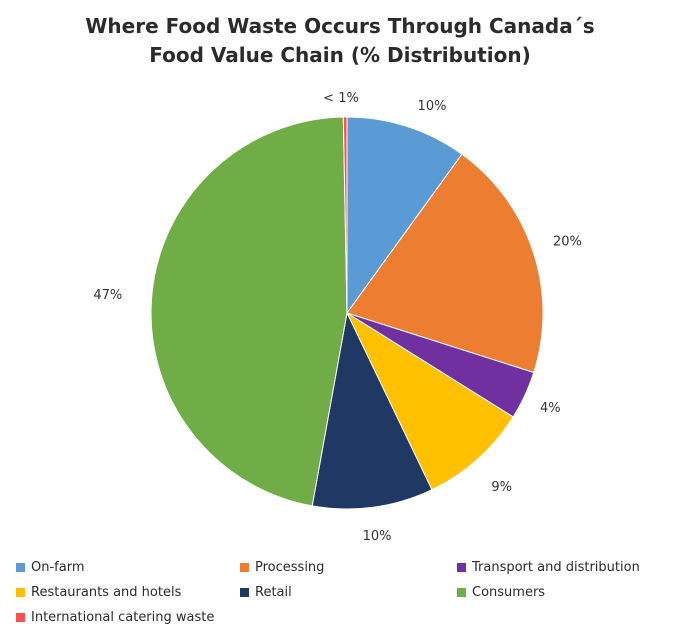  I want to click on legend-label-retail: Retail, so click(273, 592).